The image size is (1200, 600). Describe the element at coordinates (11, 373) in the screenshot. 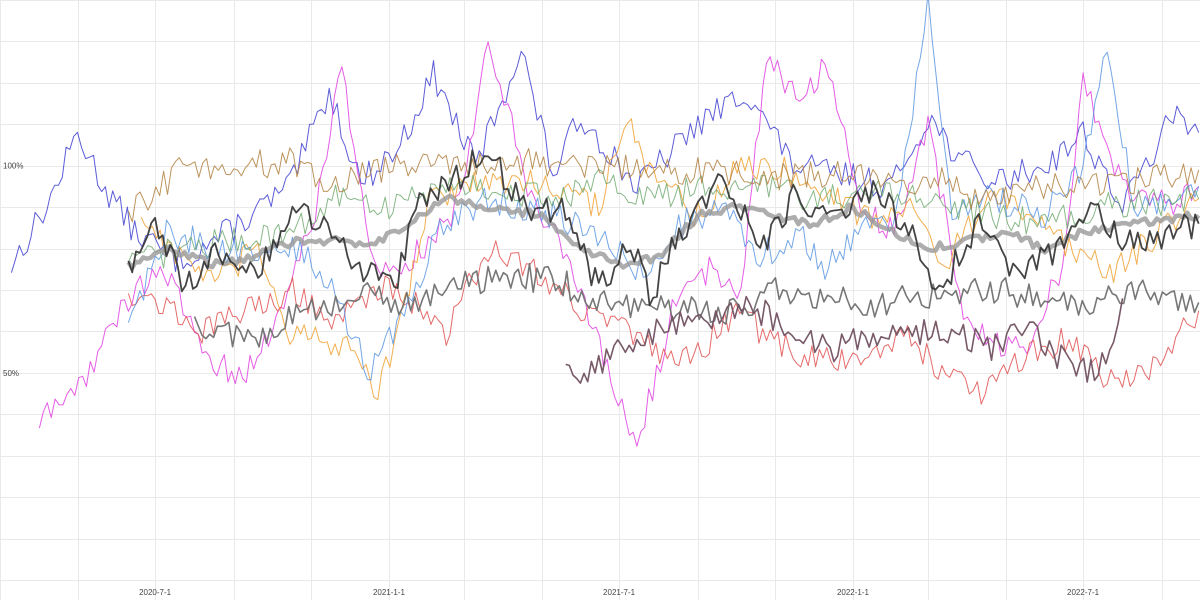

I see `y-tick-label: 50%` at that location.